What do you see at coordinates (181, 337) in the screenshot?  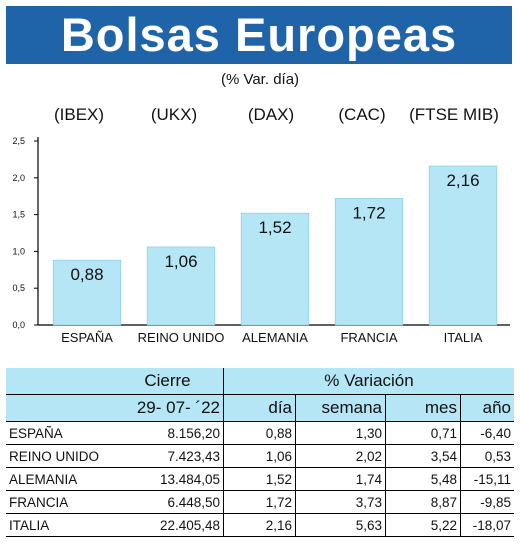 I see `category-label: REINO UNIDO` at bounding box center [181, 337].